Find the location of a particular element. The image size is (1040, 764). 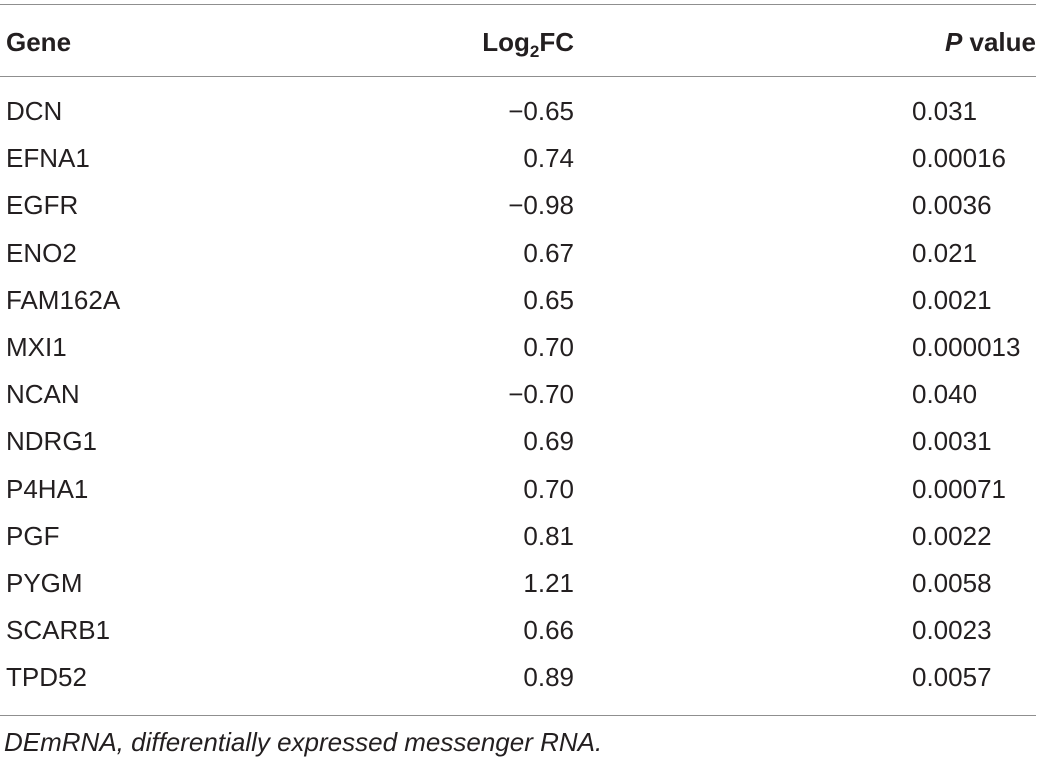

cell-p-value: 0.0021 is located at coordinates (952, 299).